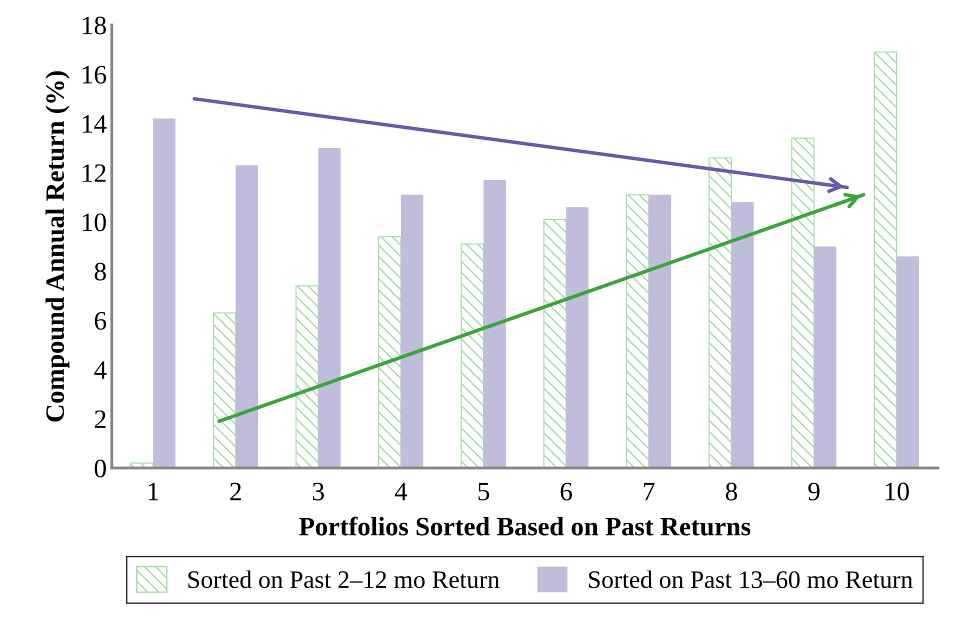  I want to click on legend-label: Sorted on Past 13–60 mo Return, so click(751, 579).